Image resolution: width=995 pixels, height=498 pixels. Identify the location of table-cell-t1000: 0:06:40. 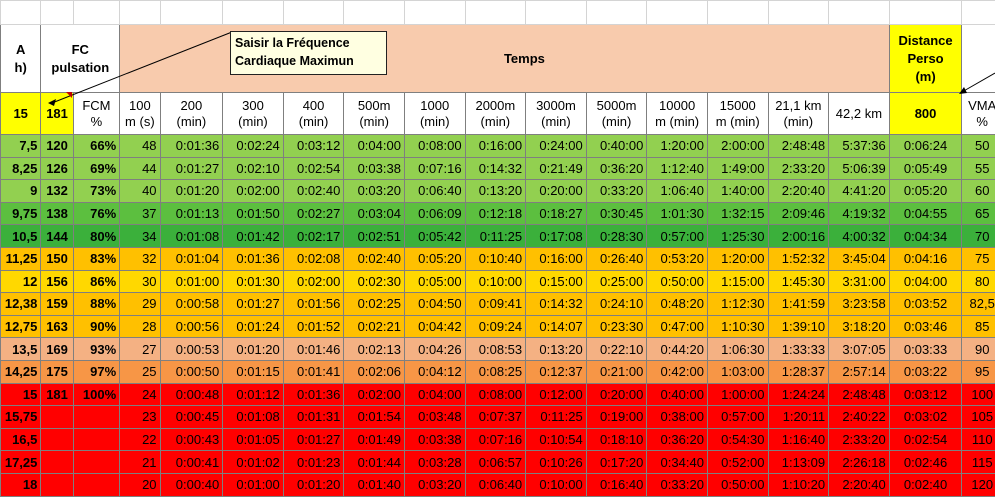
(434, 191).